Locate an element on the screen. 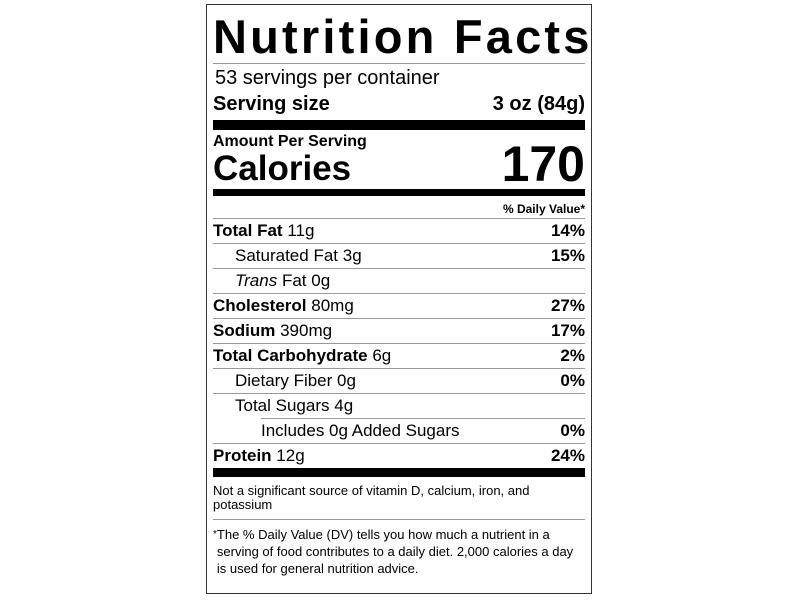 The image size is (800, 600). nutrient-name: Includes 0g Added Sugars is located at coordinates (360, 430).